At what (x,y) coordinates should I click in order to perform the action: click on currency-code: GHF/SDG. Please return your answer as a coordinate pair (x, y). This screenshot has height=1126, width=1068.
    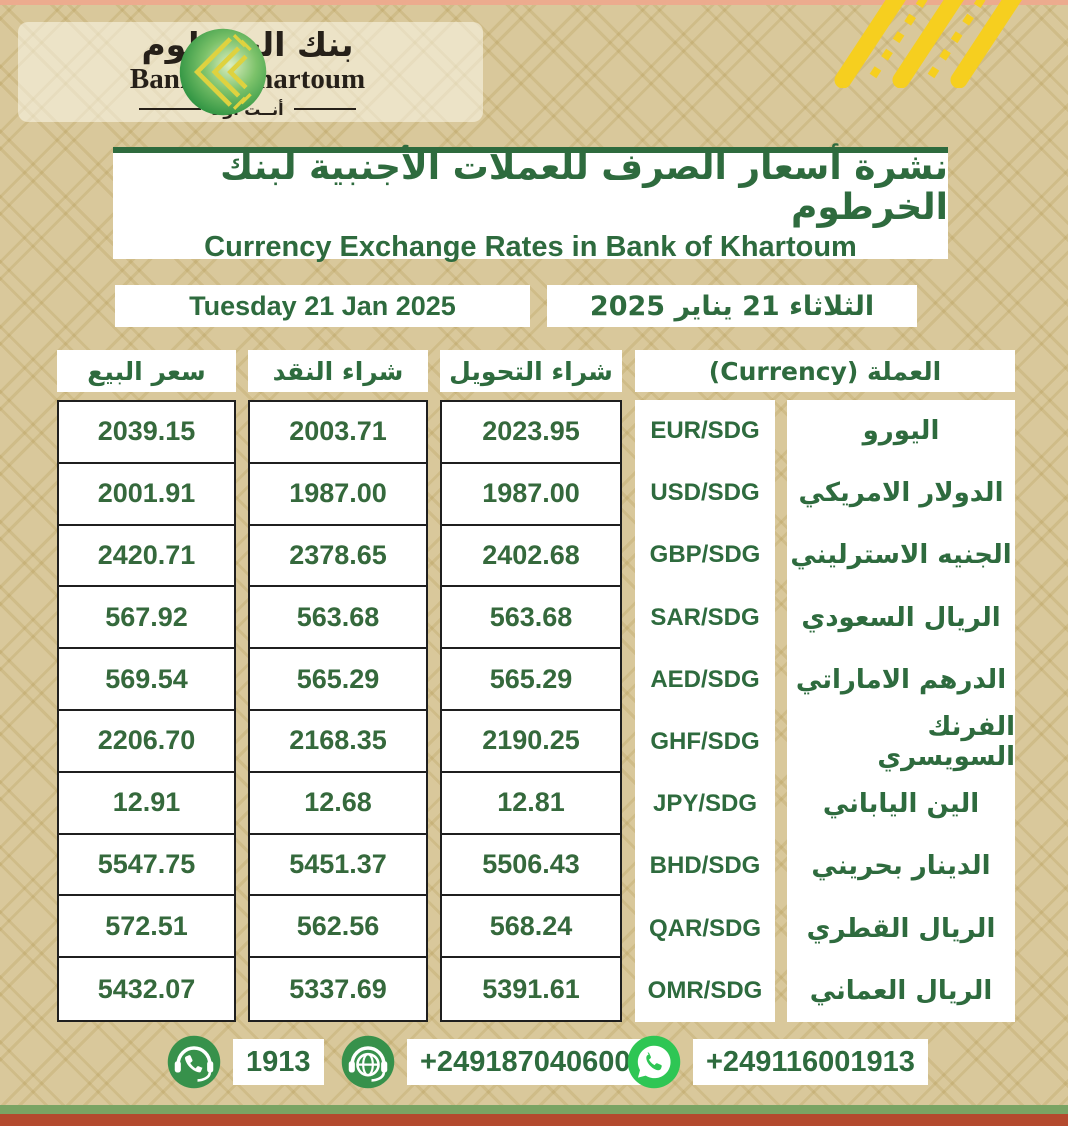
    Looking at the image, I should click on (705, 742).